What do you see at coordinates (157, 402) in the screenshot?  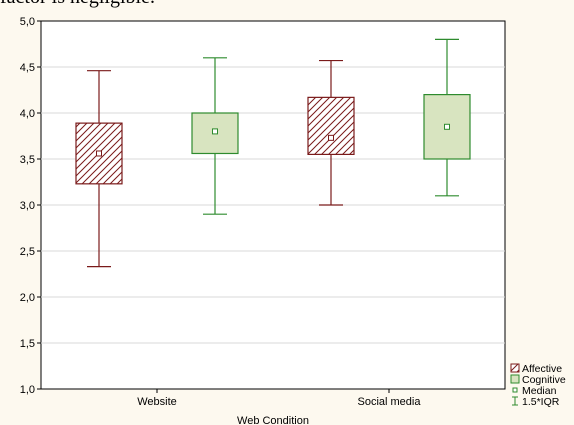 I see `x-tick-label: Website` at bounding box center [157, 402].